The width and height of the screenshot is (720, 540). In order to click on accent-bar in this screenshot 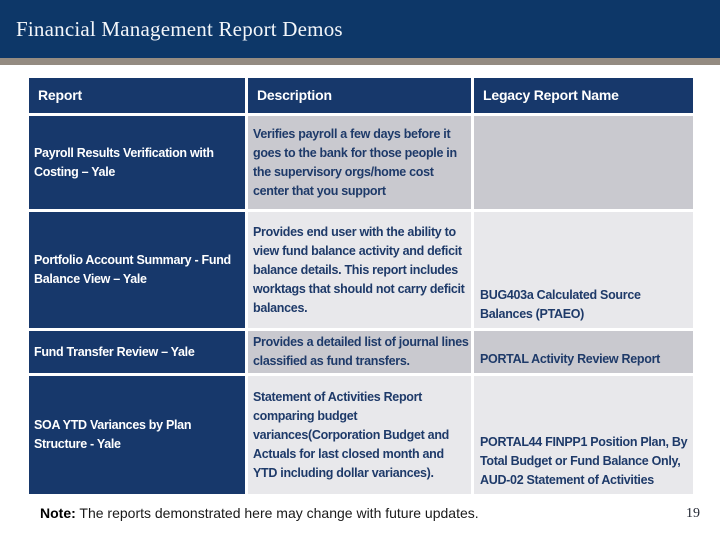, I will do `click(360, 61)`.